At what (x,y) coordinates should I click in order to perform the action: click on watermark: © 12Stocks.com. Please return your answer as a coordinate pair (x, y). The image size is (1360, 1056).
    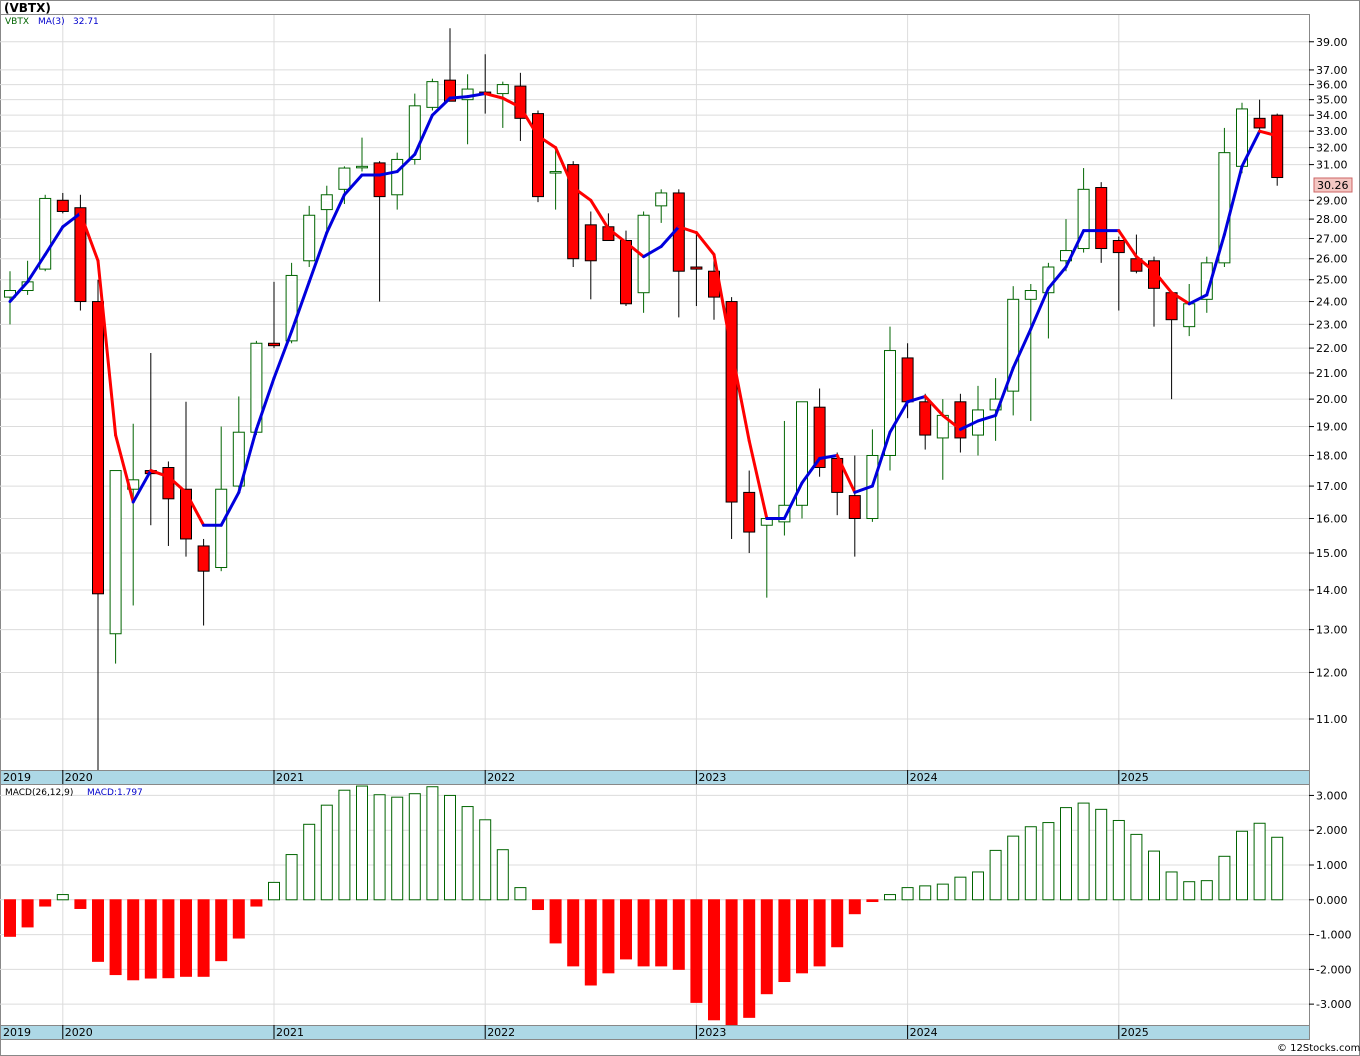
    Looking at the image, I should click on (1318, 1048).